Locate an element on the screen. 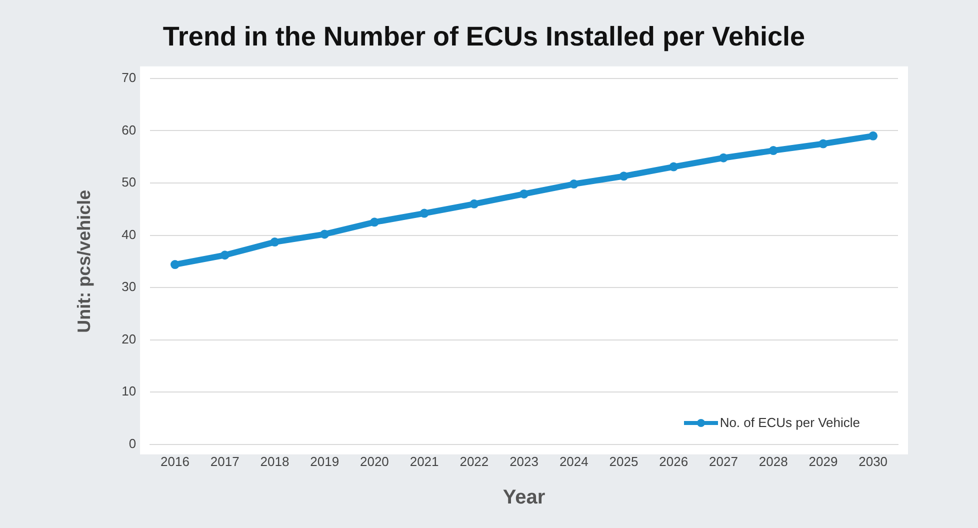 This screenshot has width=978, height=528. x-tick-label: 2020 is located at coordinates (374, 461).